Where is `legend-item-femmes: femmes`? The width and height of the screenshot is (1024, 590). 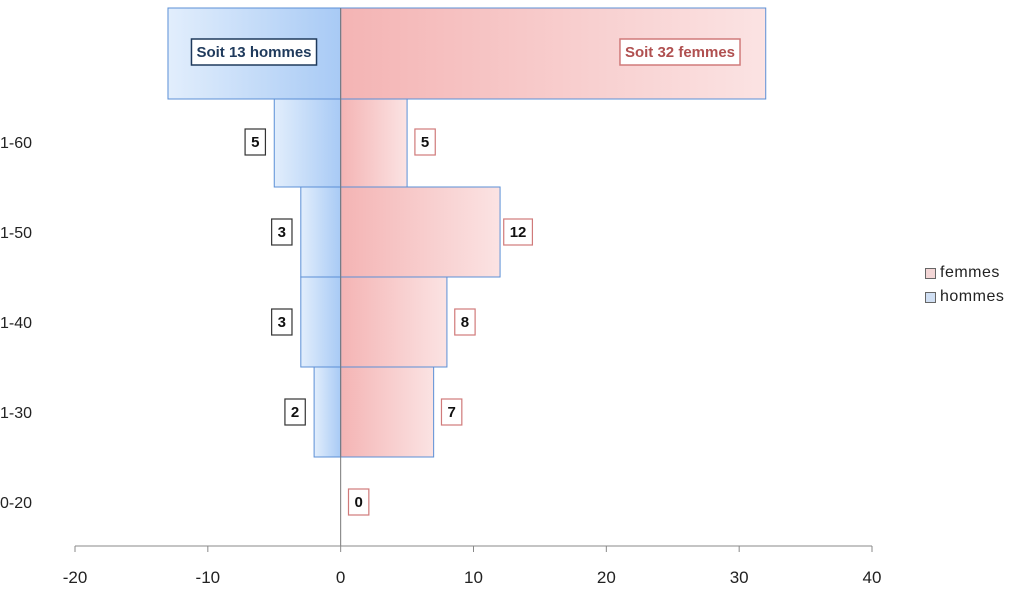
legend-item-femmes: femmes is located at coordinates (964, 273).